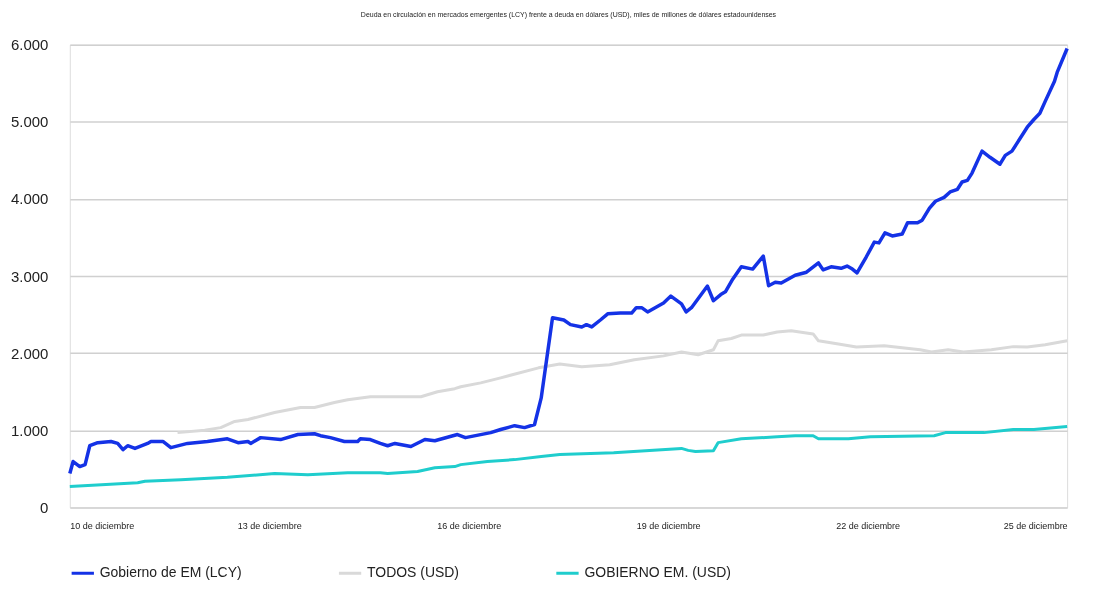  Describe the element at coordinates (102, 525) in the screenshot. I see `x-tick-label: 10 de diciembre` at that location.